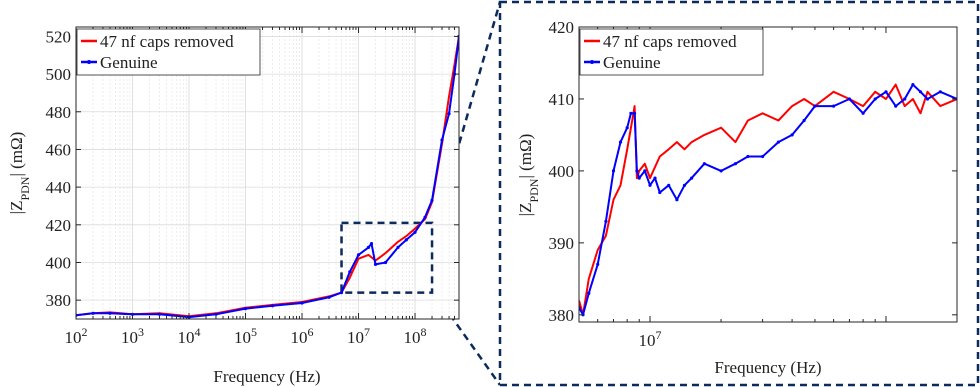 This screenshot has height=387, width=980. I want to click on zoom-region-box, so click(387, 257).